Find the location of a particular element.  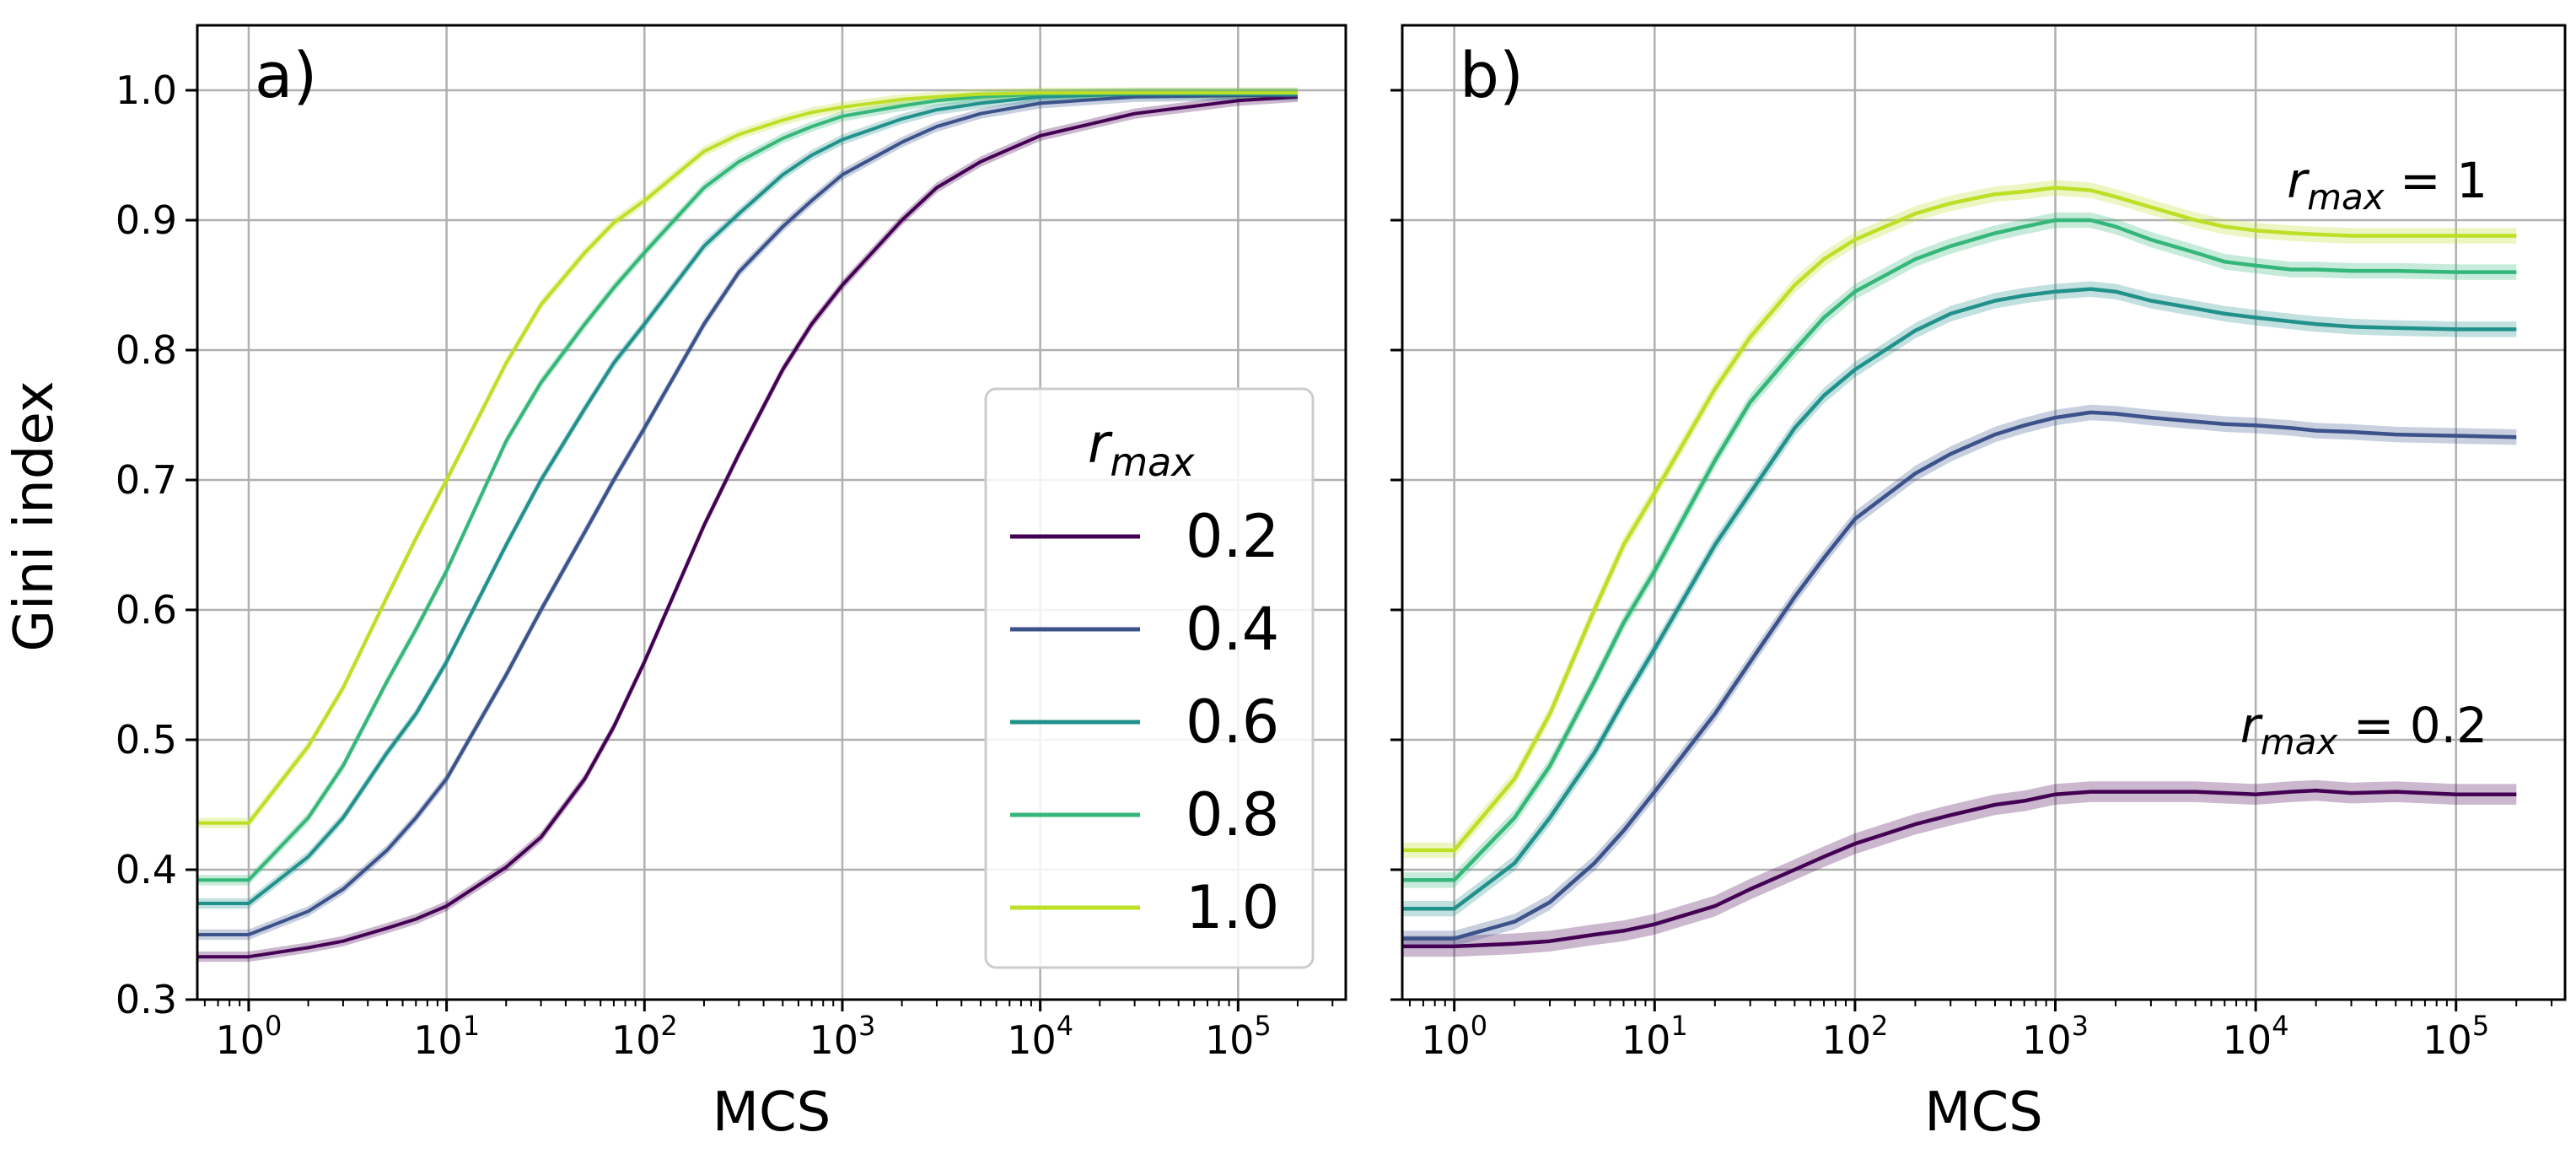

y-tick-label: 0.5 is located at coordinates (146, 740).